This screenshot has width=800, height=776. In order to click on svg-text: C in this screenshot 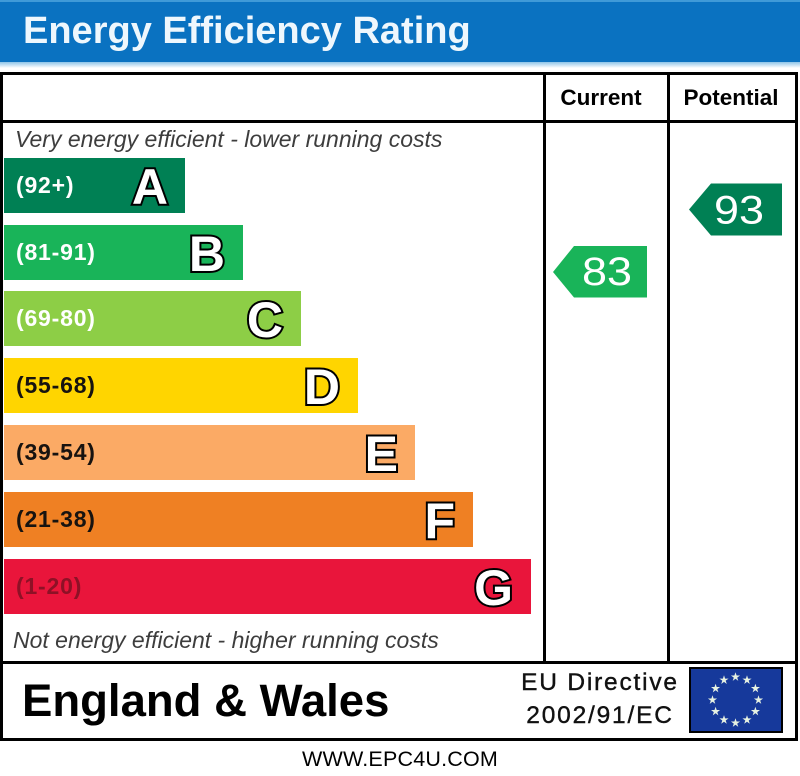, I will do `click(265, 320)`.